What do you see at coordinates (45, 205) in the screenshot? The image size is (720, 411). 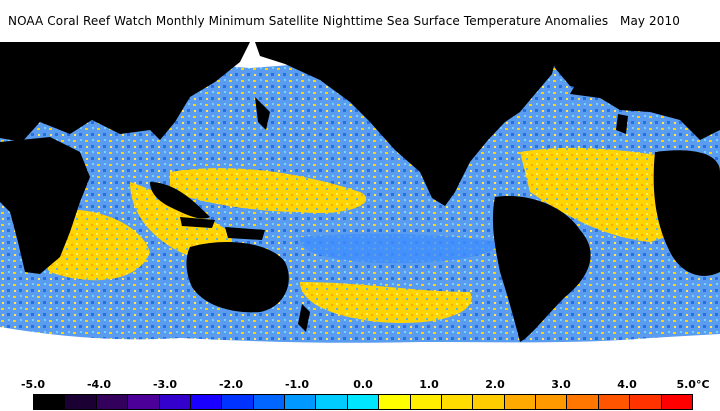 I see `landmass-africa` at bounding box center [45, 205].